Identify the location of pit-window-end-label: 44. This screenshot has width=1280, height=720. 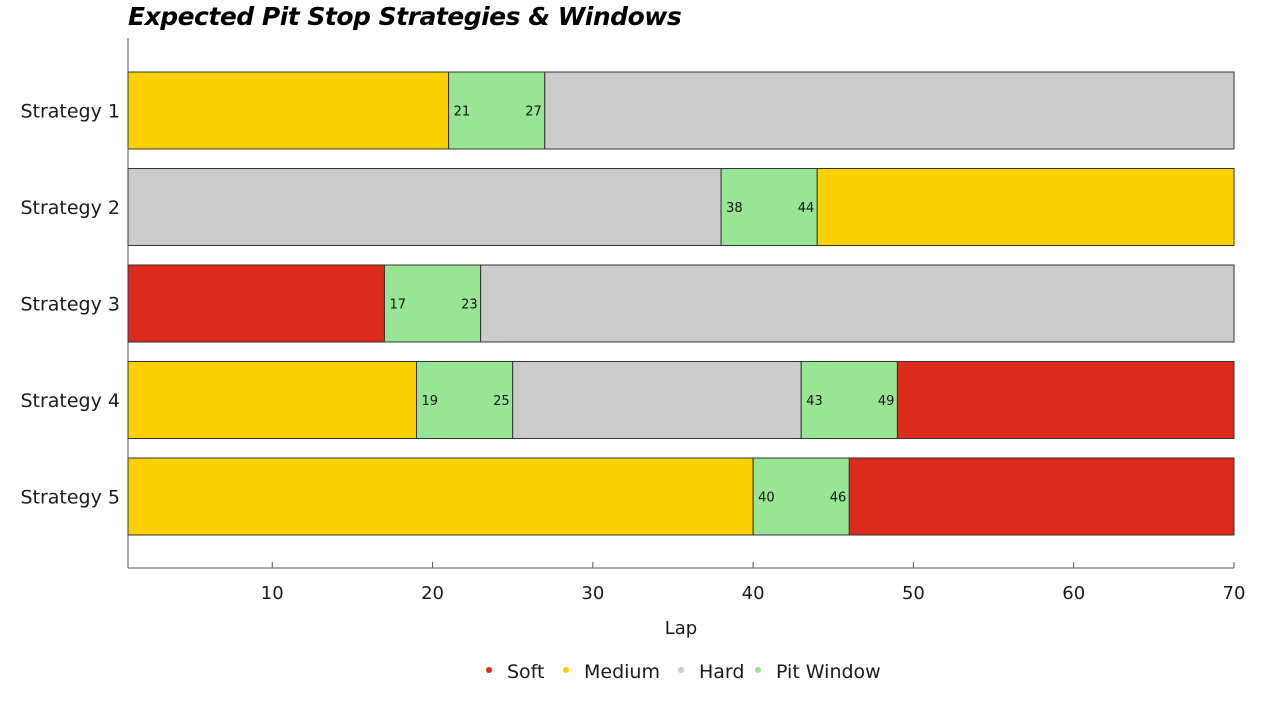
(806, 208).